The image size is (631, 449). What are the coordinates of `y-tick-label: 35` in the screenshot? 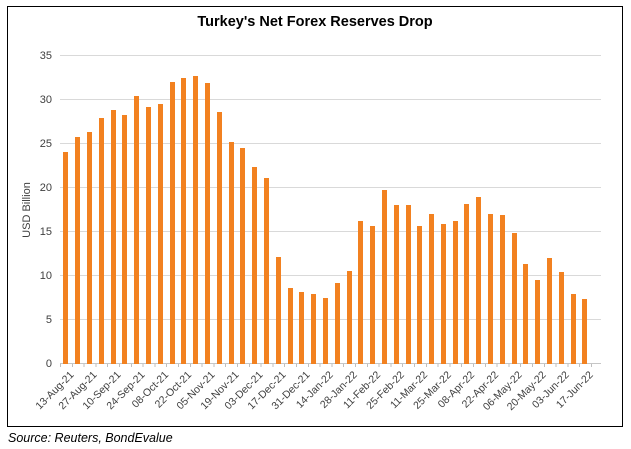 It's located at (45, 56).